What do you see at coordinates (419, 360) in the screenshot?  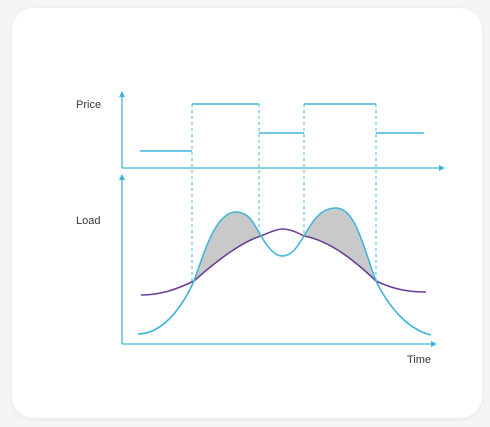 I see `time-axis-label: Time` at bounding box center [419, 360].